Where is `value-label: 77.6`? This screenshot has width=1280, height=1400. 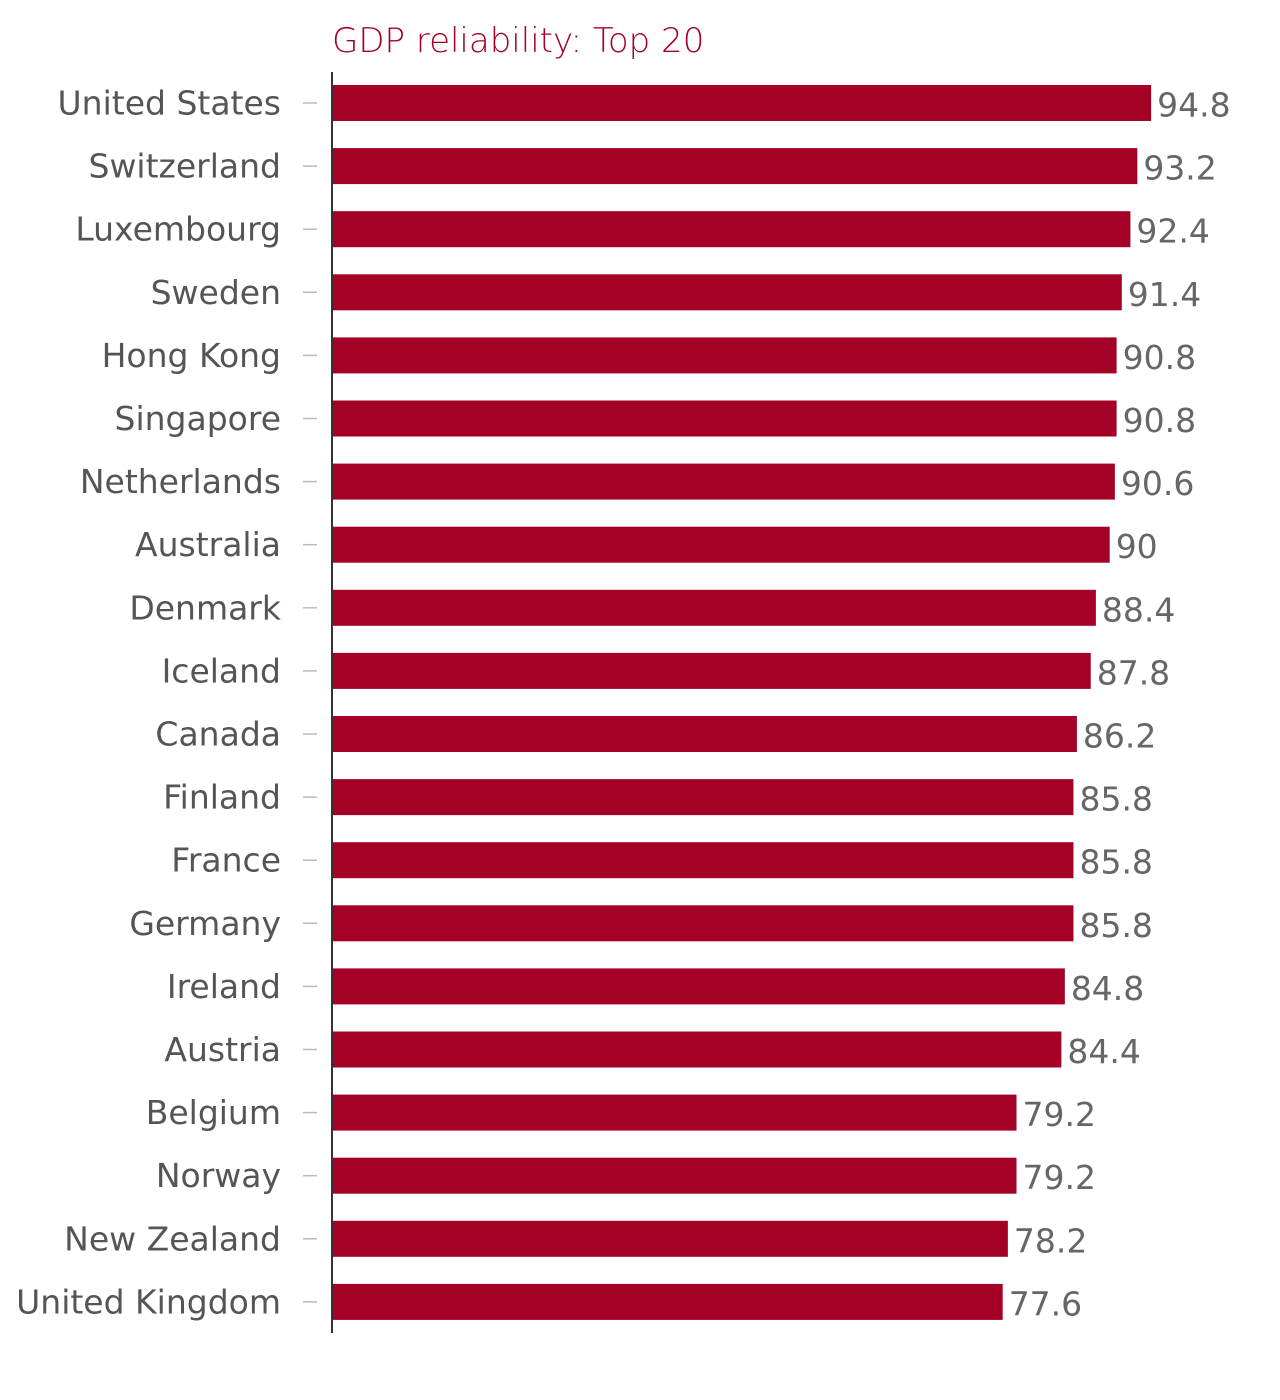 value-label: 77.6 is located at coordinates (1045, 1303).